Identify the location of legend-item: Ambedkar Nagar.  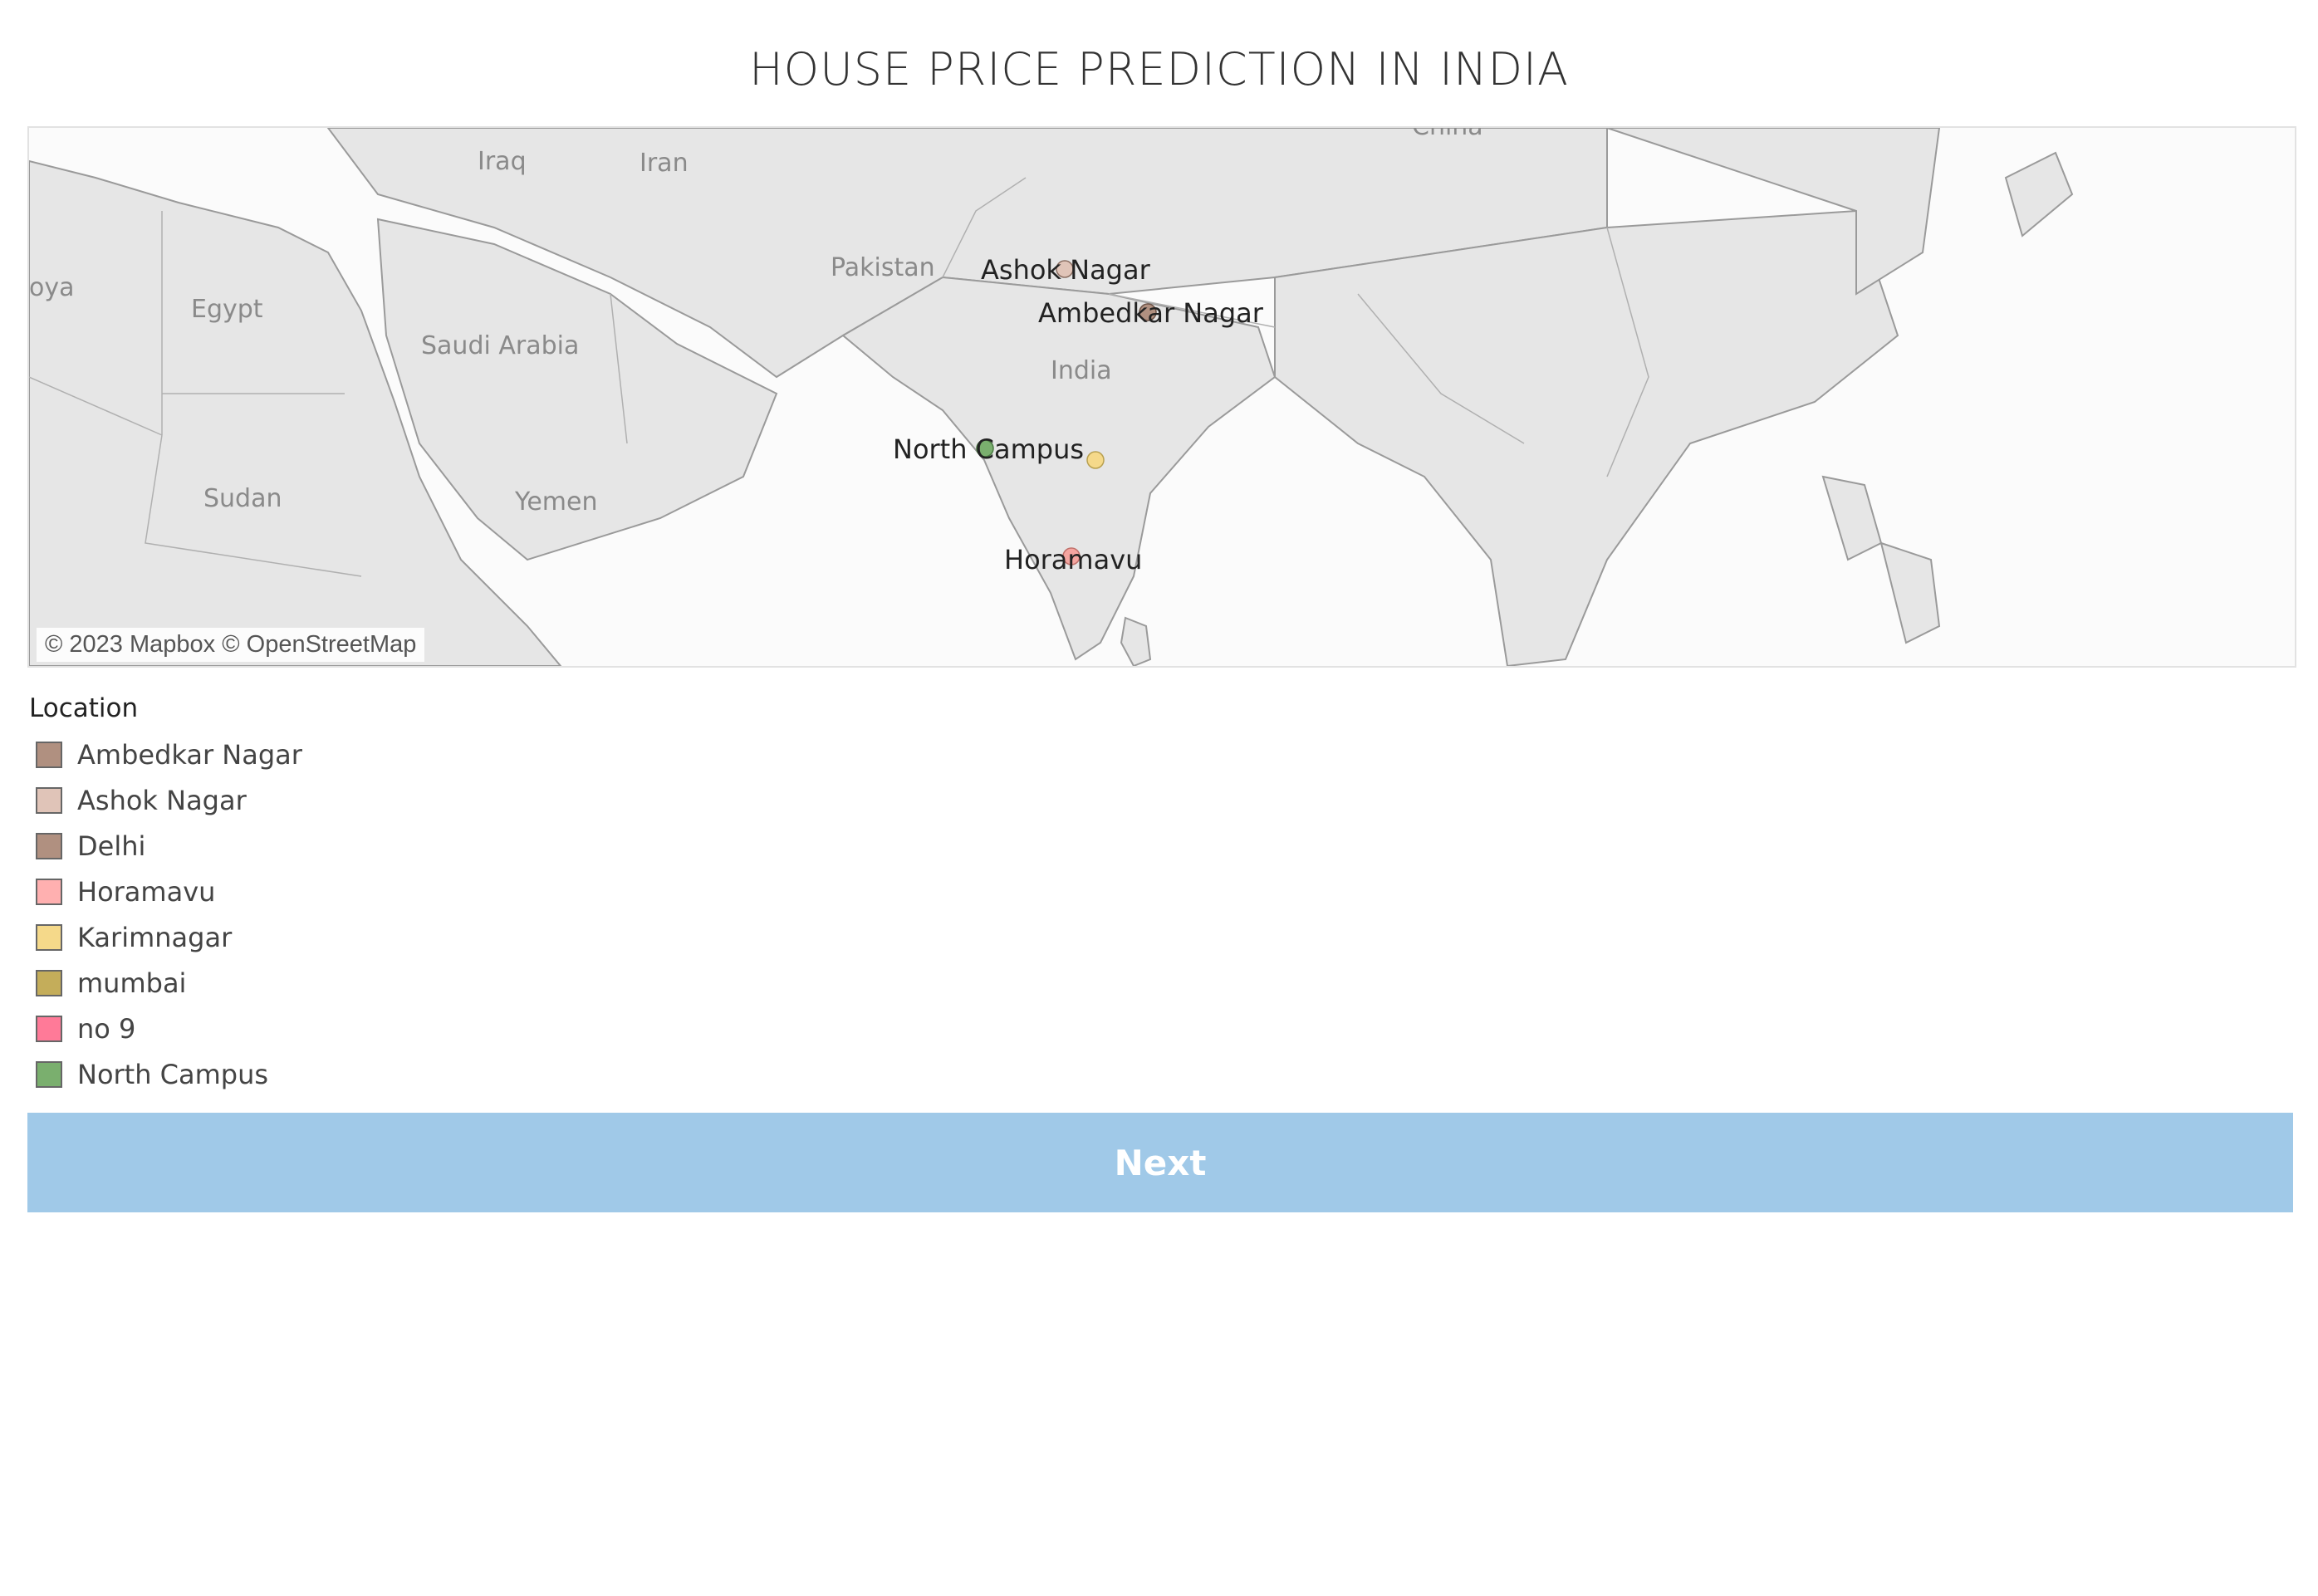
(165, 754).